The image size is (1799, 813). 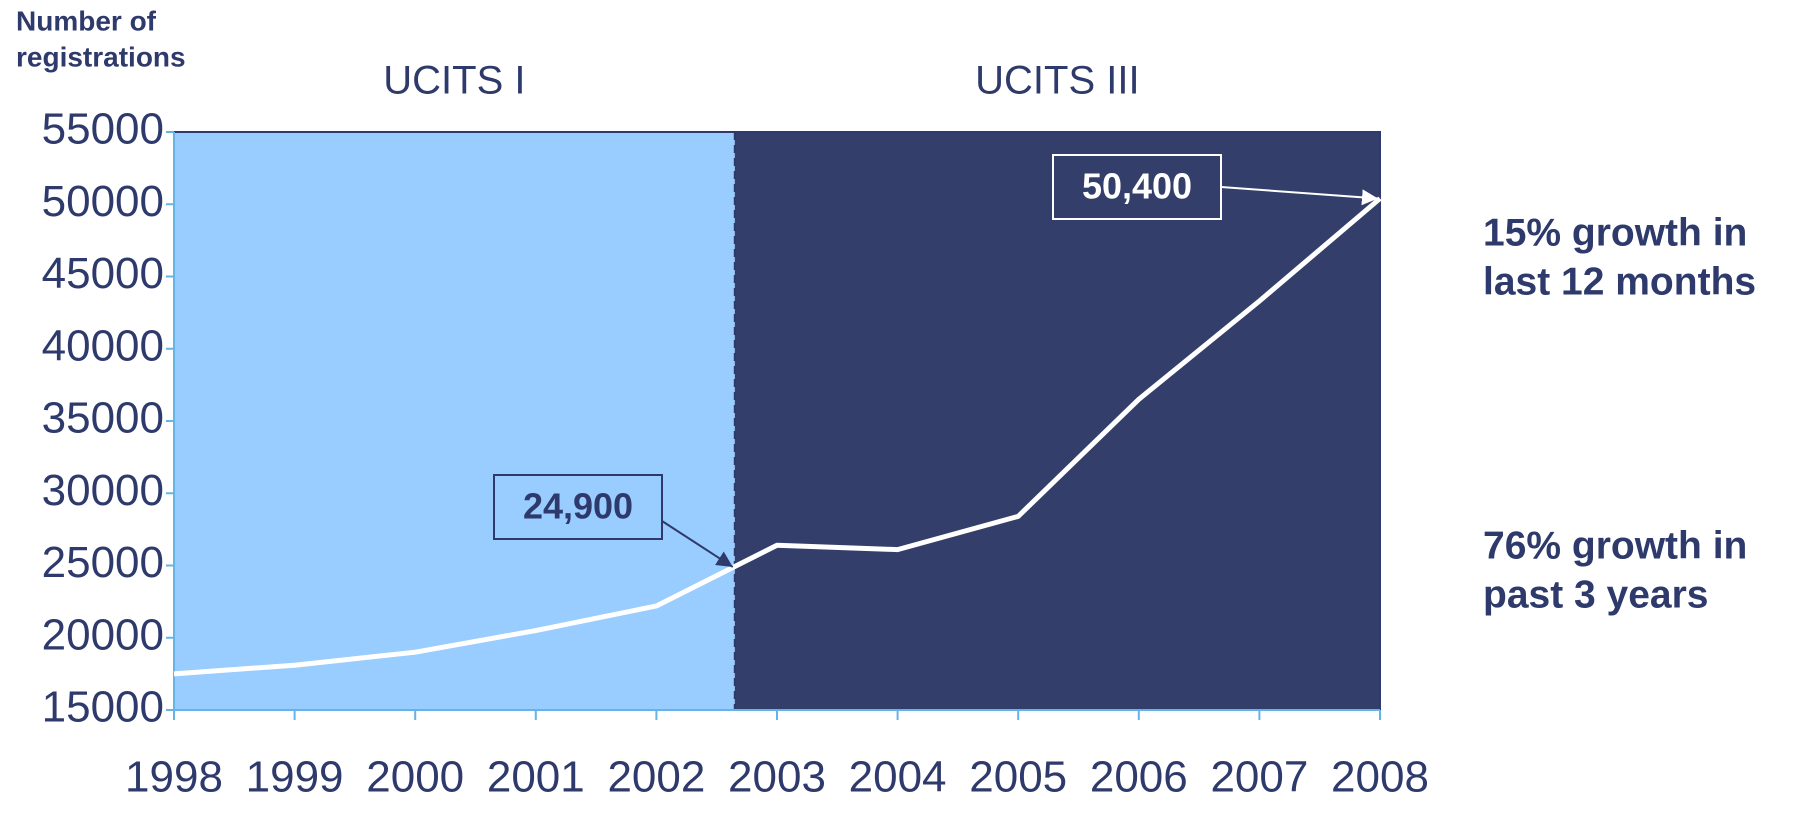 What do you see at coordinates (103, 418) in the screenshot?
I see `y-tick-label: 35000` at bounding box center [103, 418].